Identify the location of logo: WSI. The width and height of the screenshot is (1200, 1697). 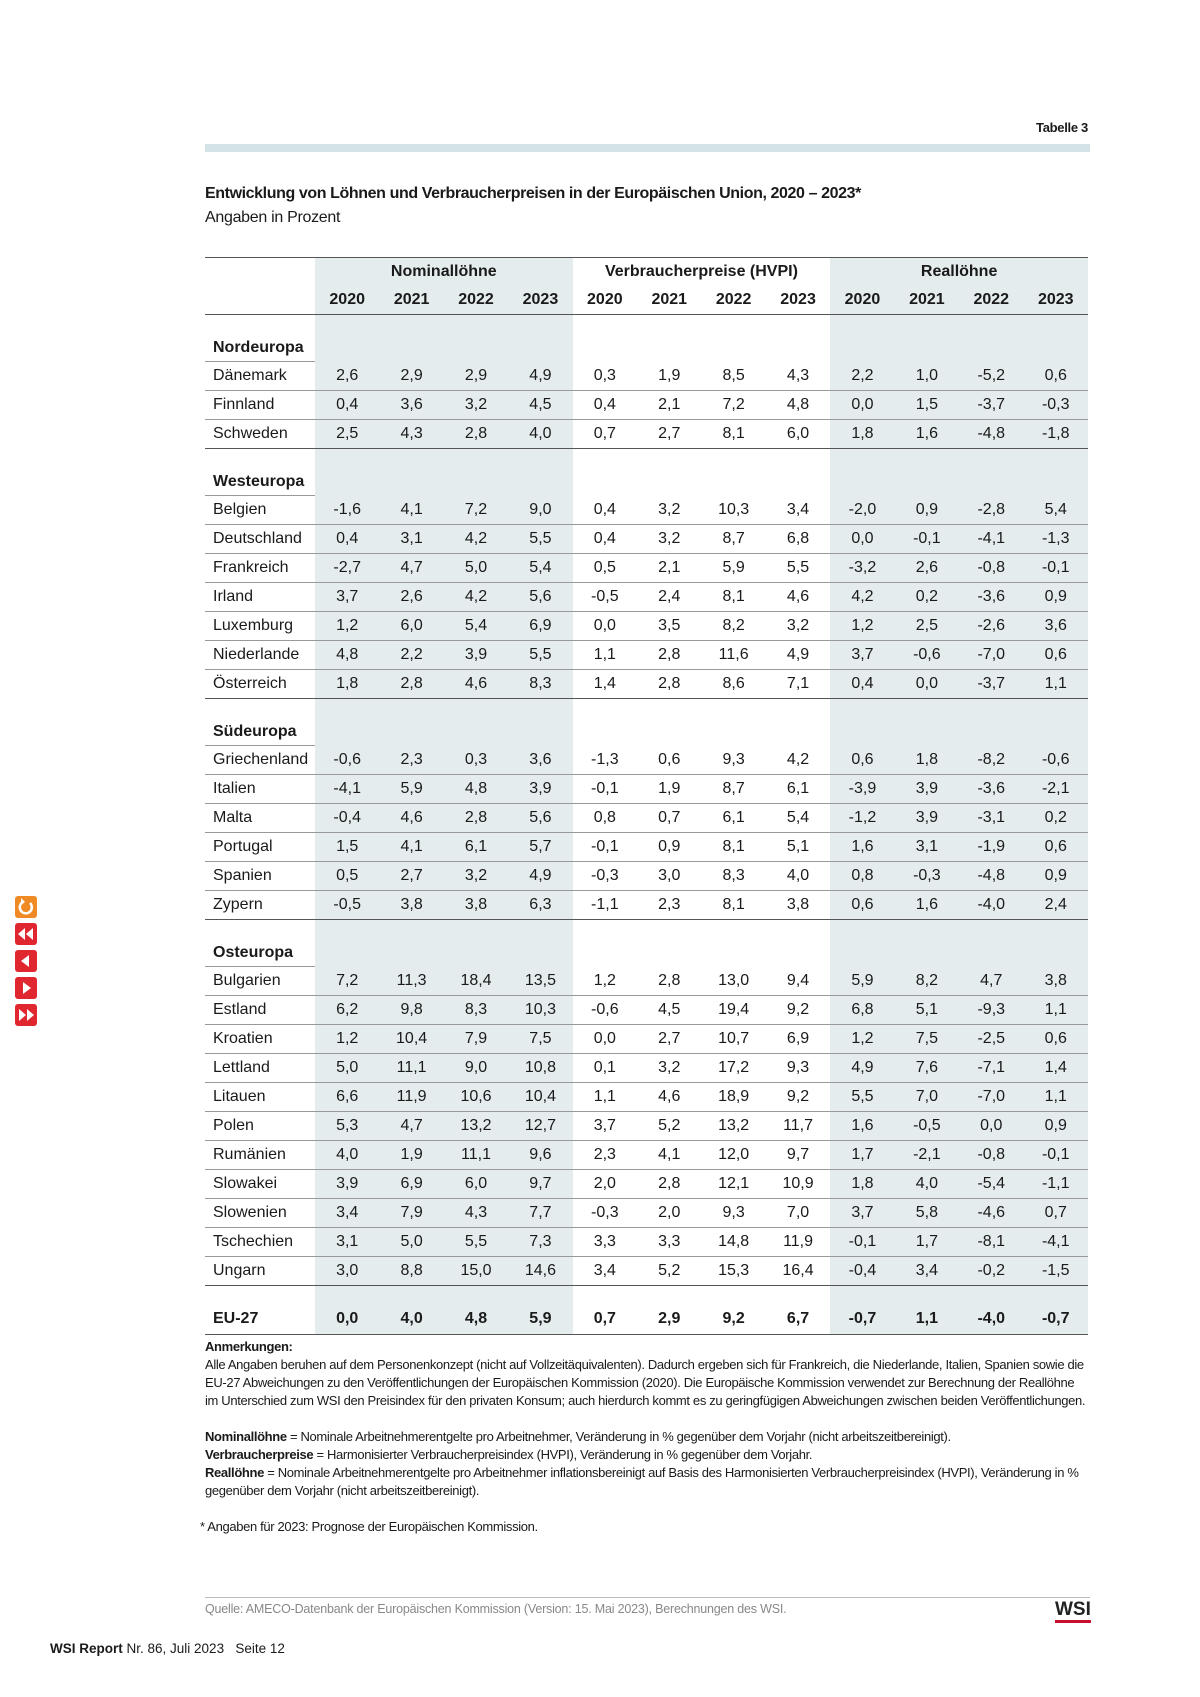
(1073, 1611).